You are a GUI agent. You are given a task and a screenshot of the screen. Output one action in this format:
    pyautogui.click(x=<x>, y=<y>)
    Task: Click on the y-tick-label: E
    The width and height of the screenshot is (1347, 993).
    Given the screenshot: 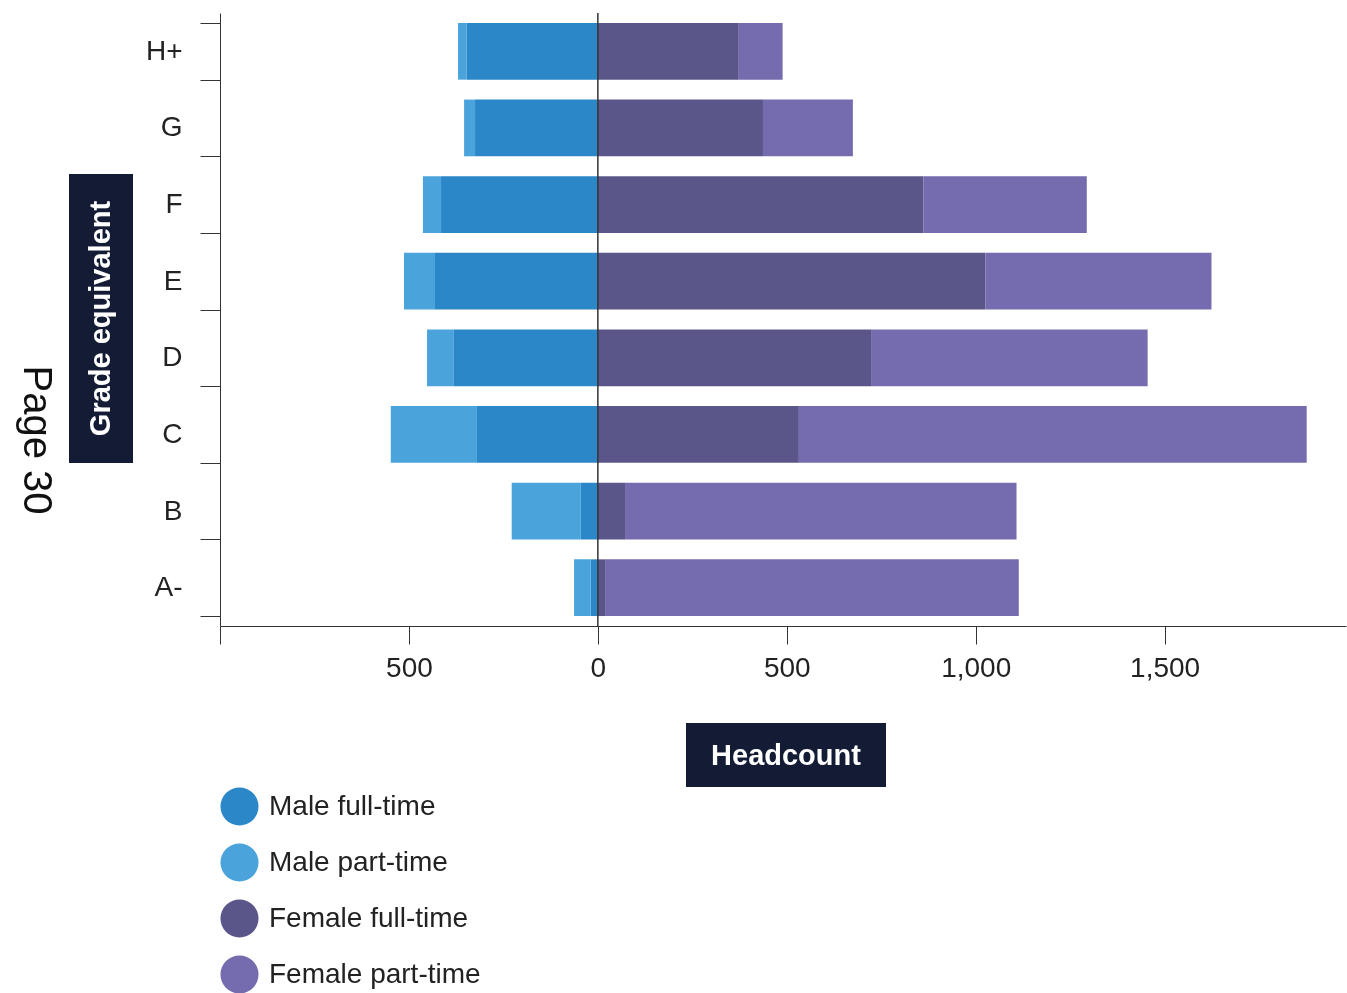 What is the action you would take?
    pyautogui.click(x=173, y=280)
    